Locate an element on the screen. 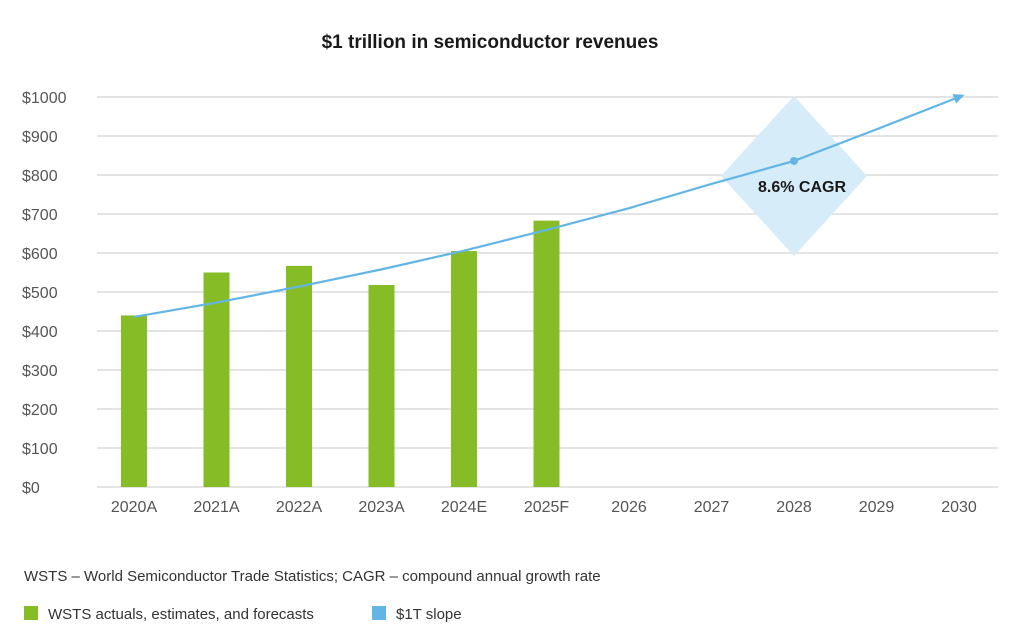 The image size is (1024, 624). chart-title: $1 trillion in semiconductor revenues is located at coordinates (490, 42).